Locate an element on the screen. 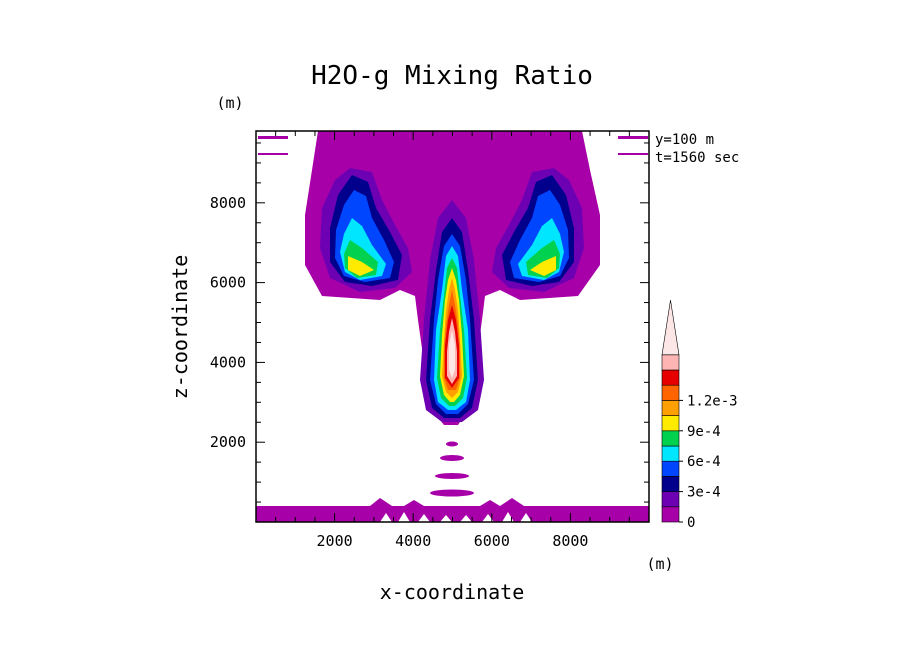 The height and width of the screenshot is (654, 904). top-fringe-left is located at coordinates (273, 137).